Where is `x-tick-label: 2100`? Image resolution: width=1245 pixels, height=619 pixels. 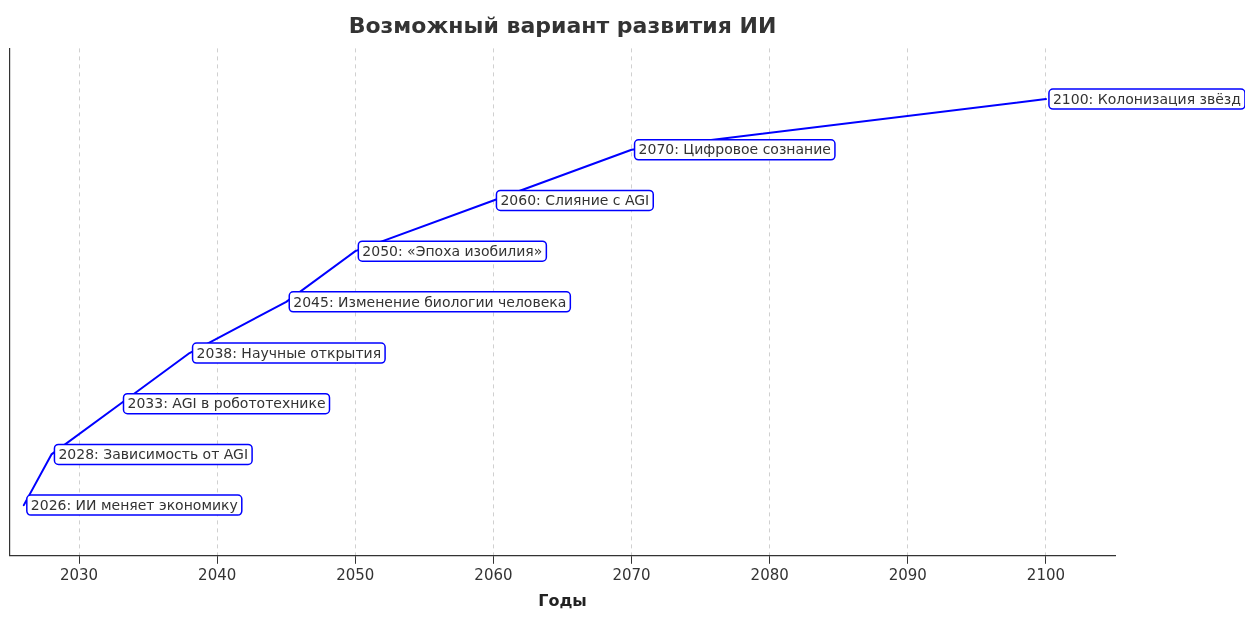
x-tick-label: 2100 is located at coordinates (1046, 574).